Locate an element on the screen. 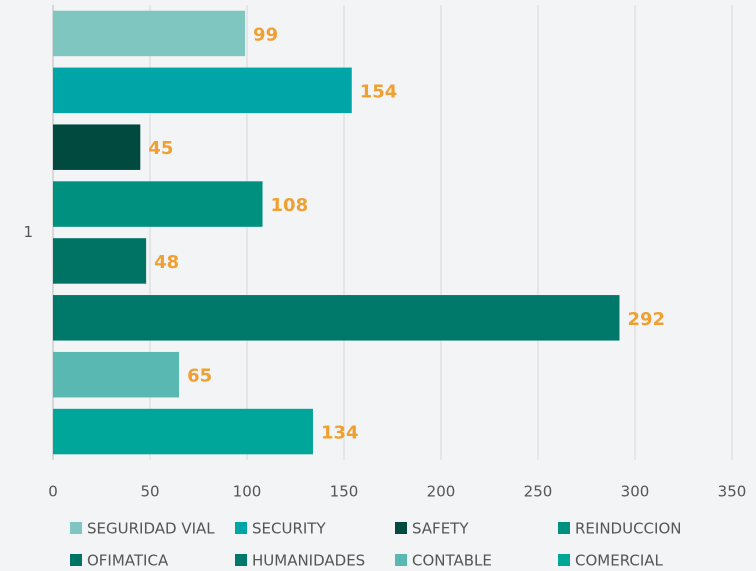  value-label: 134 is located at coordinates (340, 433).